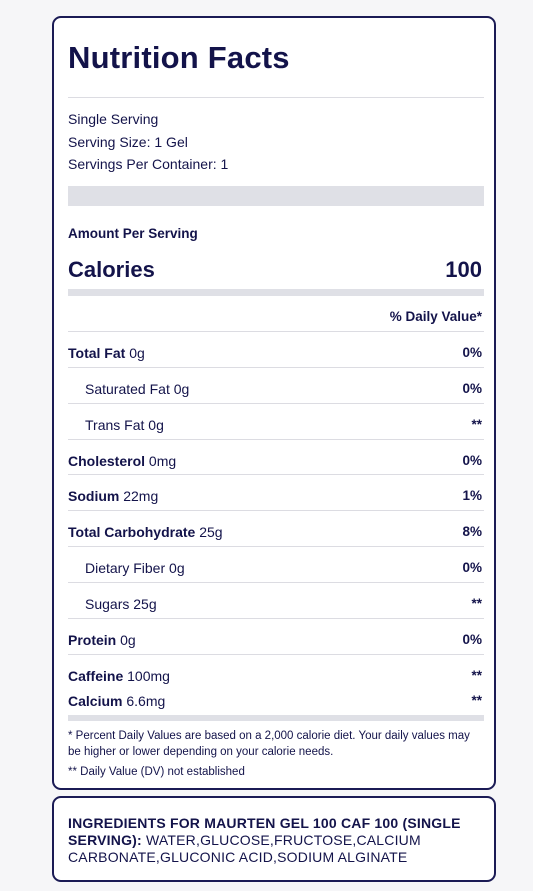  What do you see at coordinates (148, 164) in the screenshot?
I see `servings-per-container: Servings Per Container: 1` at bounding box center [148, 164].